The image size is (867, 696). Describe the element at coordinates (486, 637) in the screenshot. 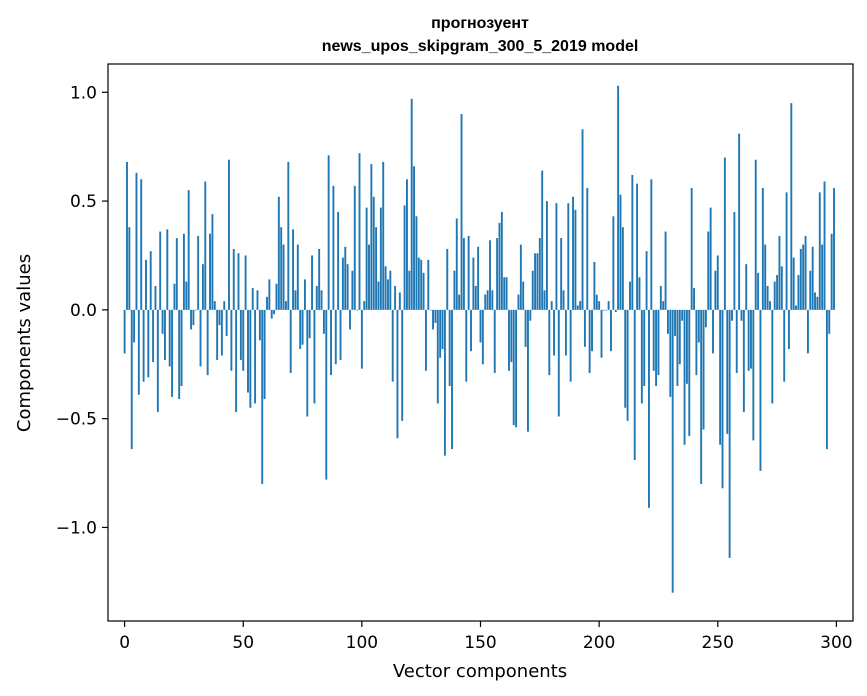

I see `x-axis: 0 50 100 150 200 250 300` at that location.